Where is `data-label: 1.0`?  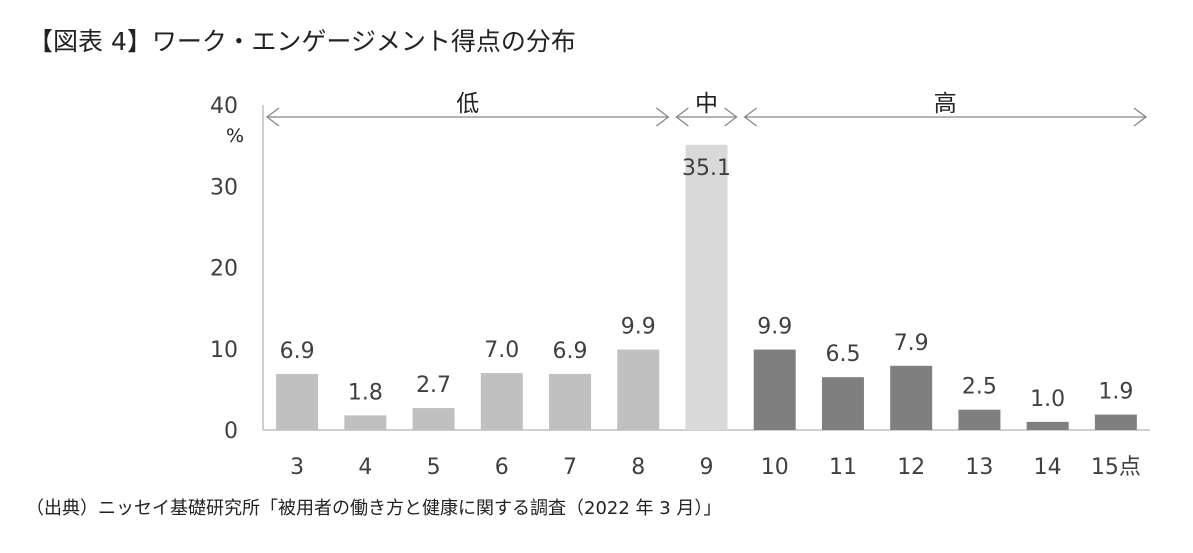 data-label: 1.0 is located at coordinates (1047, 399).